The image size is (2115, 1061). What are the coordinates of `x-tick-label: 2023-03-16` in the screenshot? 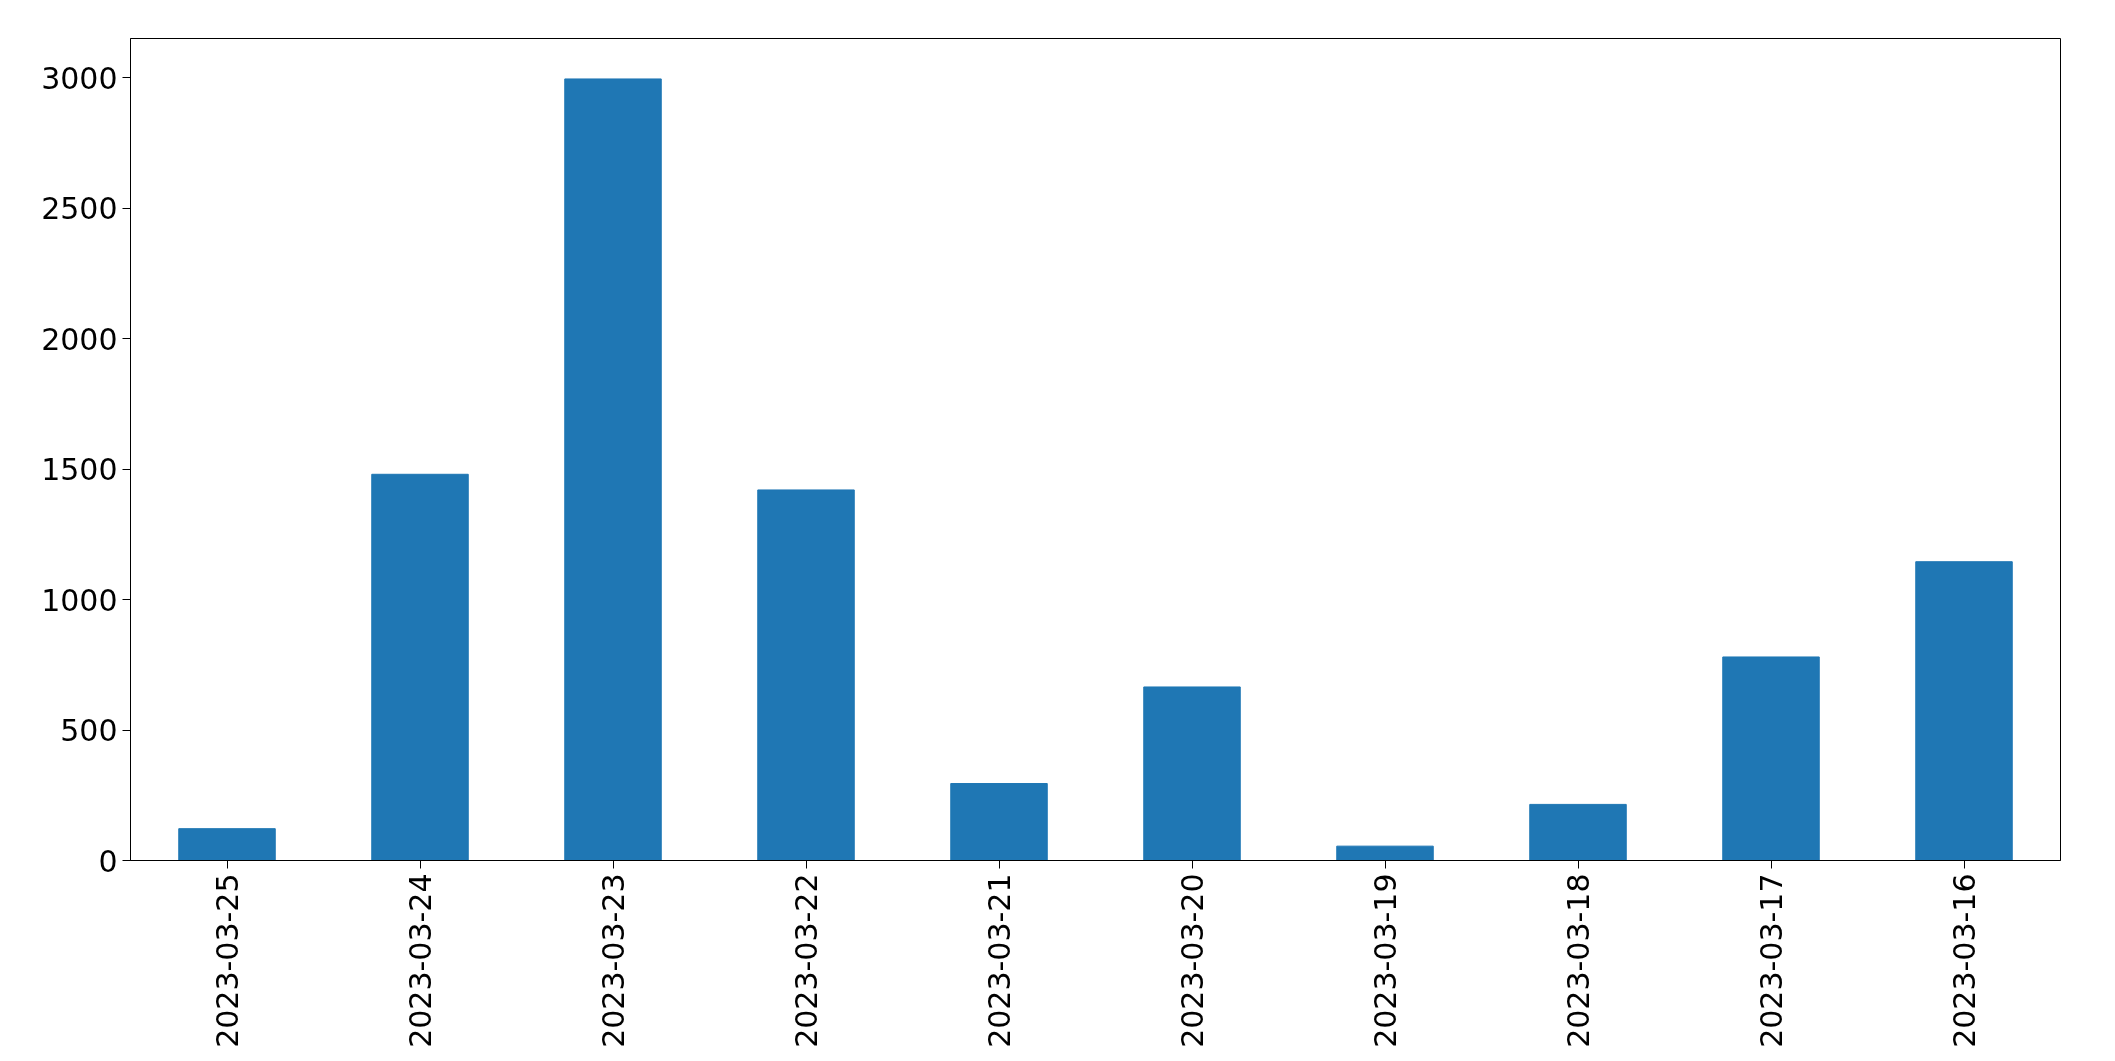 It's located at (1964, 960).